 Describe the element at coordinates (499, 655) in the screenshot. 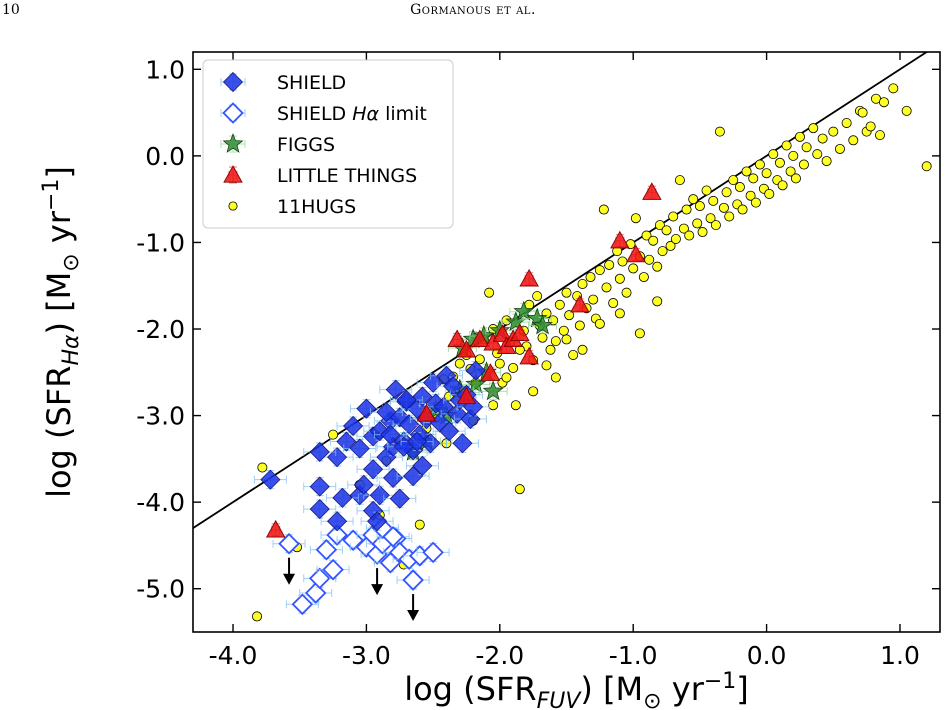

I see `x-tick-label: -2.0` at that location.